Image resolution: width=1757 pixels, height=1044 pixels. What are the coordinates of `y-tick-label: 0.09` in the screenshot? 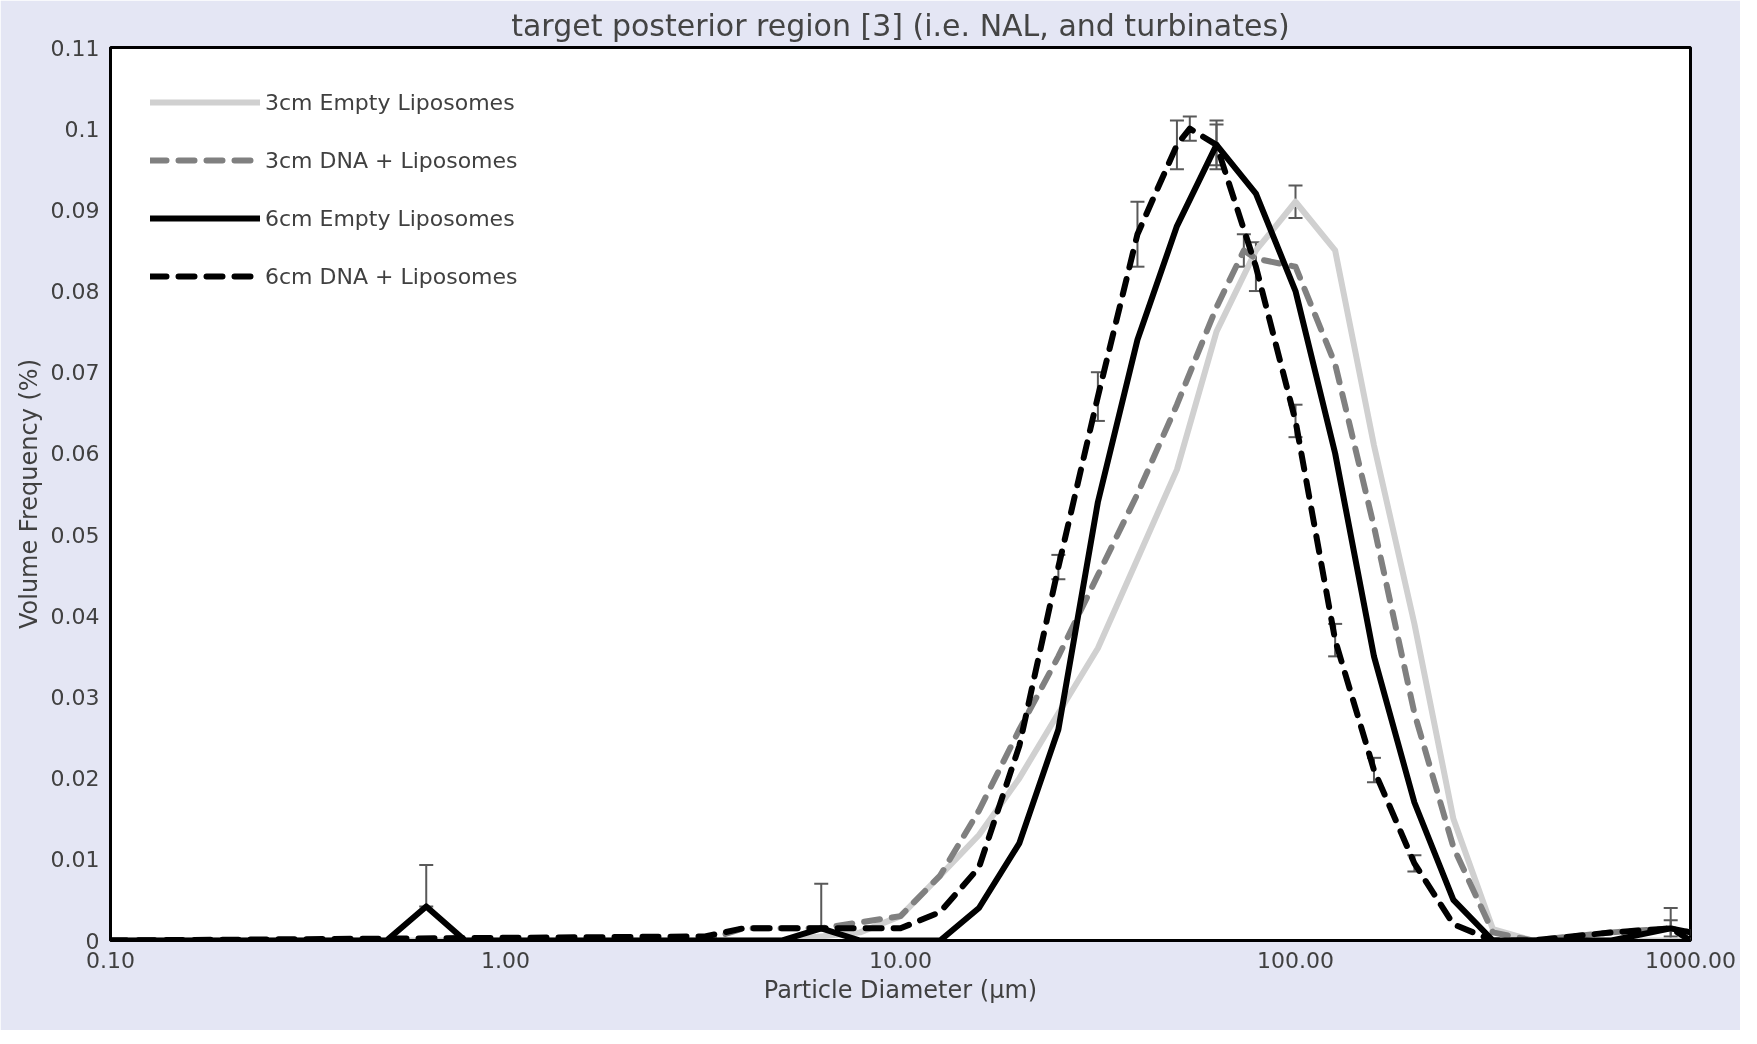 It's located at (75, 210).